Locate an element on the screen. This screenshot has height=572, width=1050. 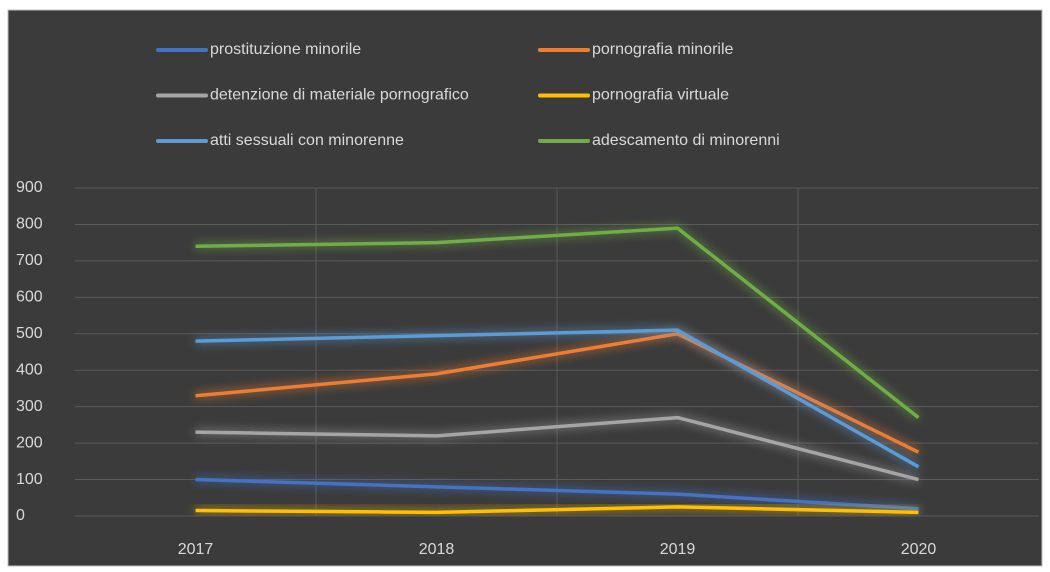
x-tick-label: 2018 is located at coordinates (437, 549).